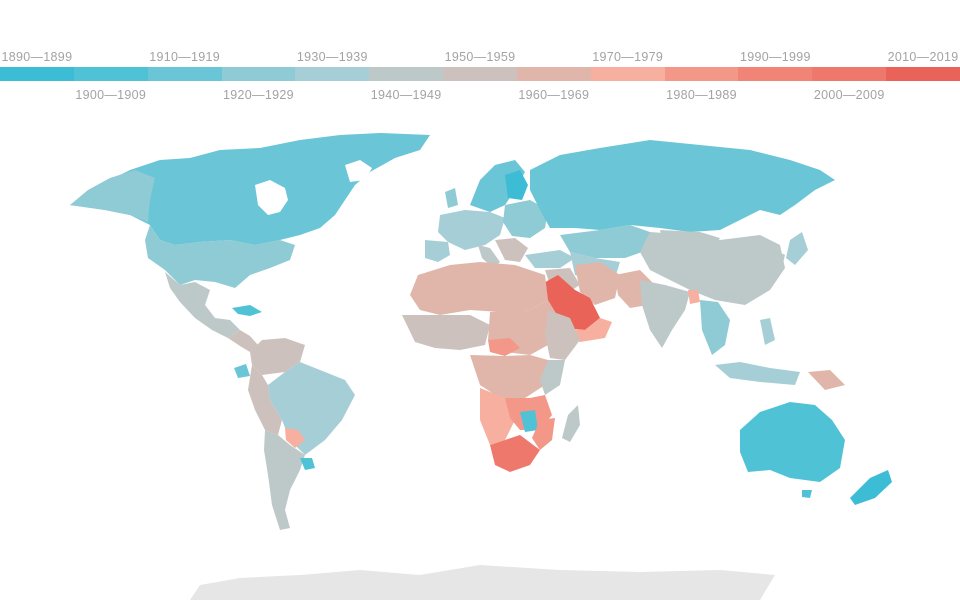  Describe the element at coordinates (628, 57) in the screenshot. I see `legend-label: 1970—1979` at that location.